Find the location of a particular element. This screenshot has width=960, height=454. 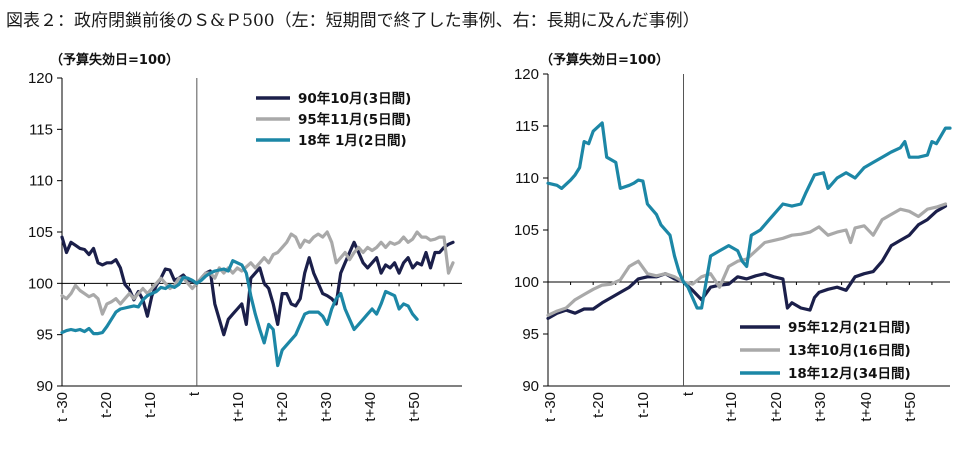

legend-label: 90年10月(3日間) is located at coordinates (354, 98).